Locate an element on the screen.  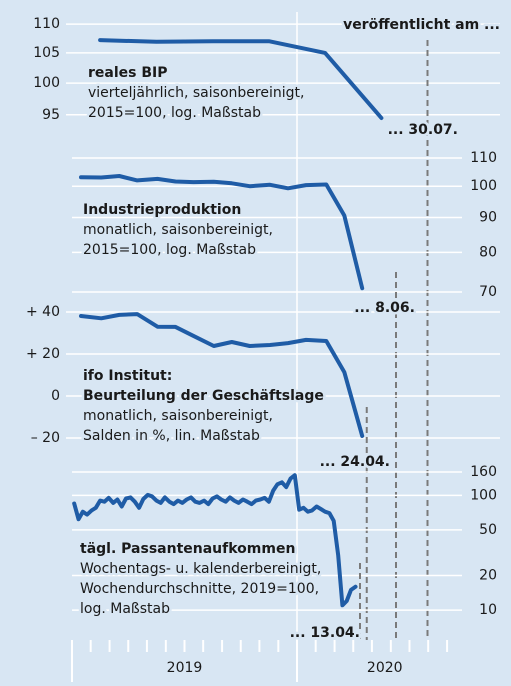
y-tick-label: 50 is located at coordinates (488, 530).